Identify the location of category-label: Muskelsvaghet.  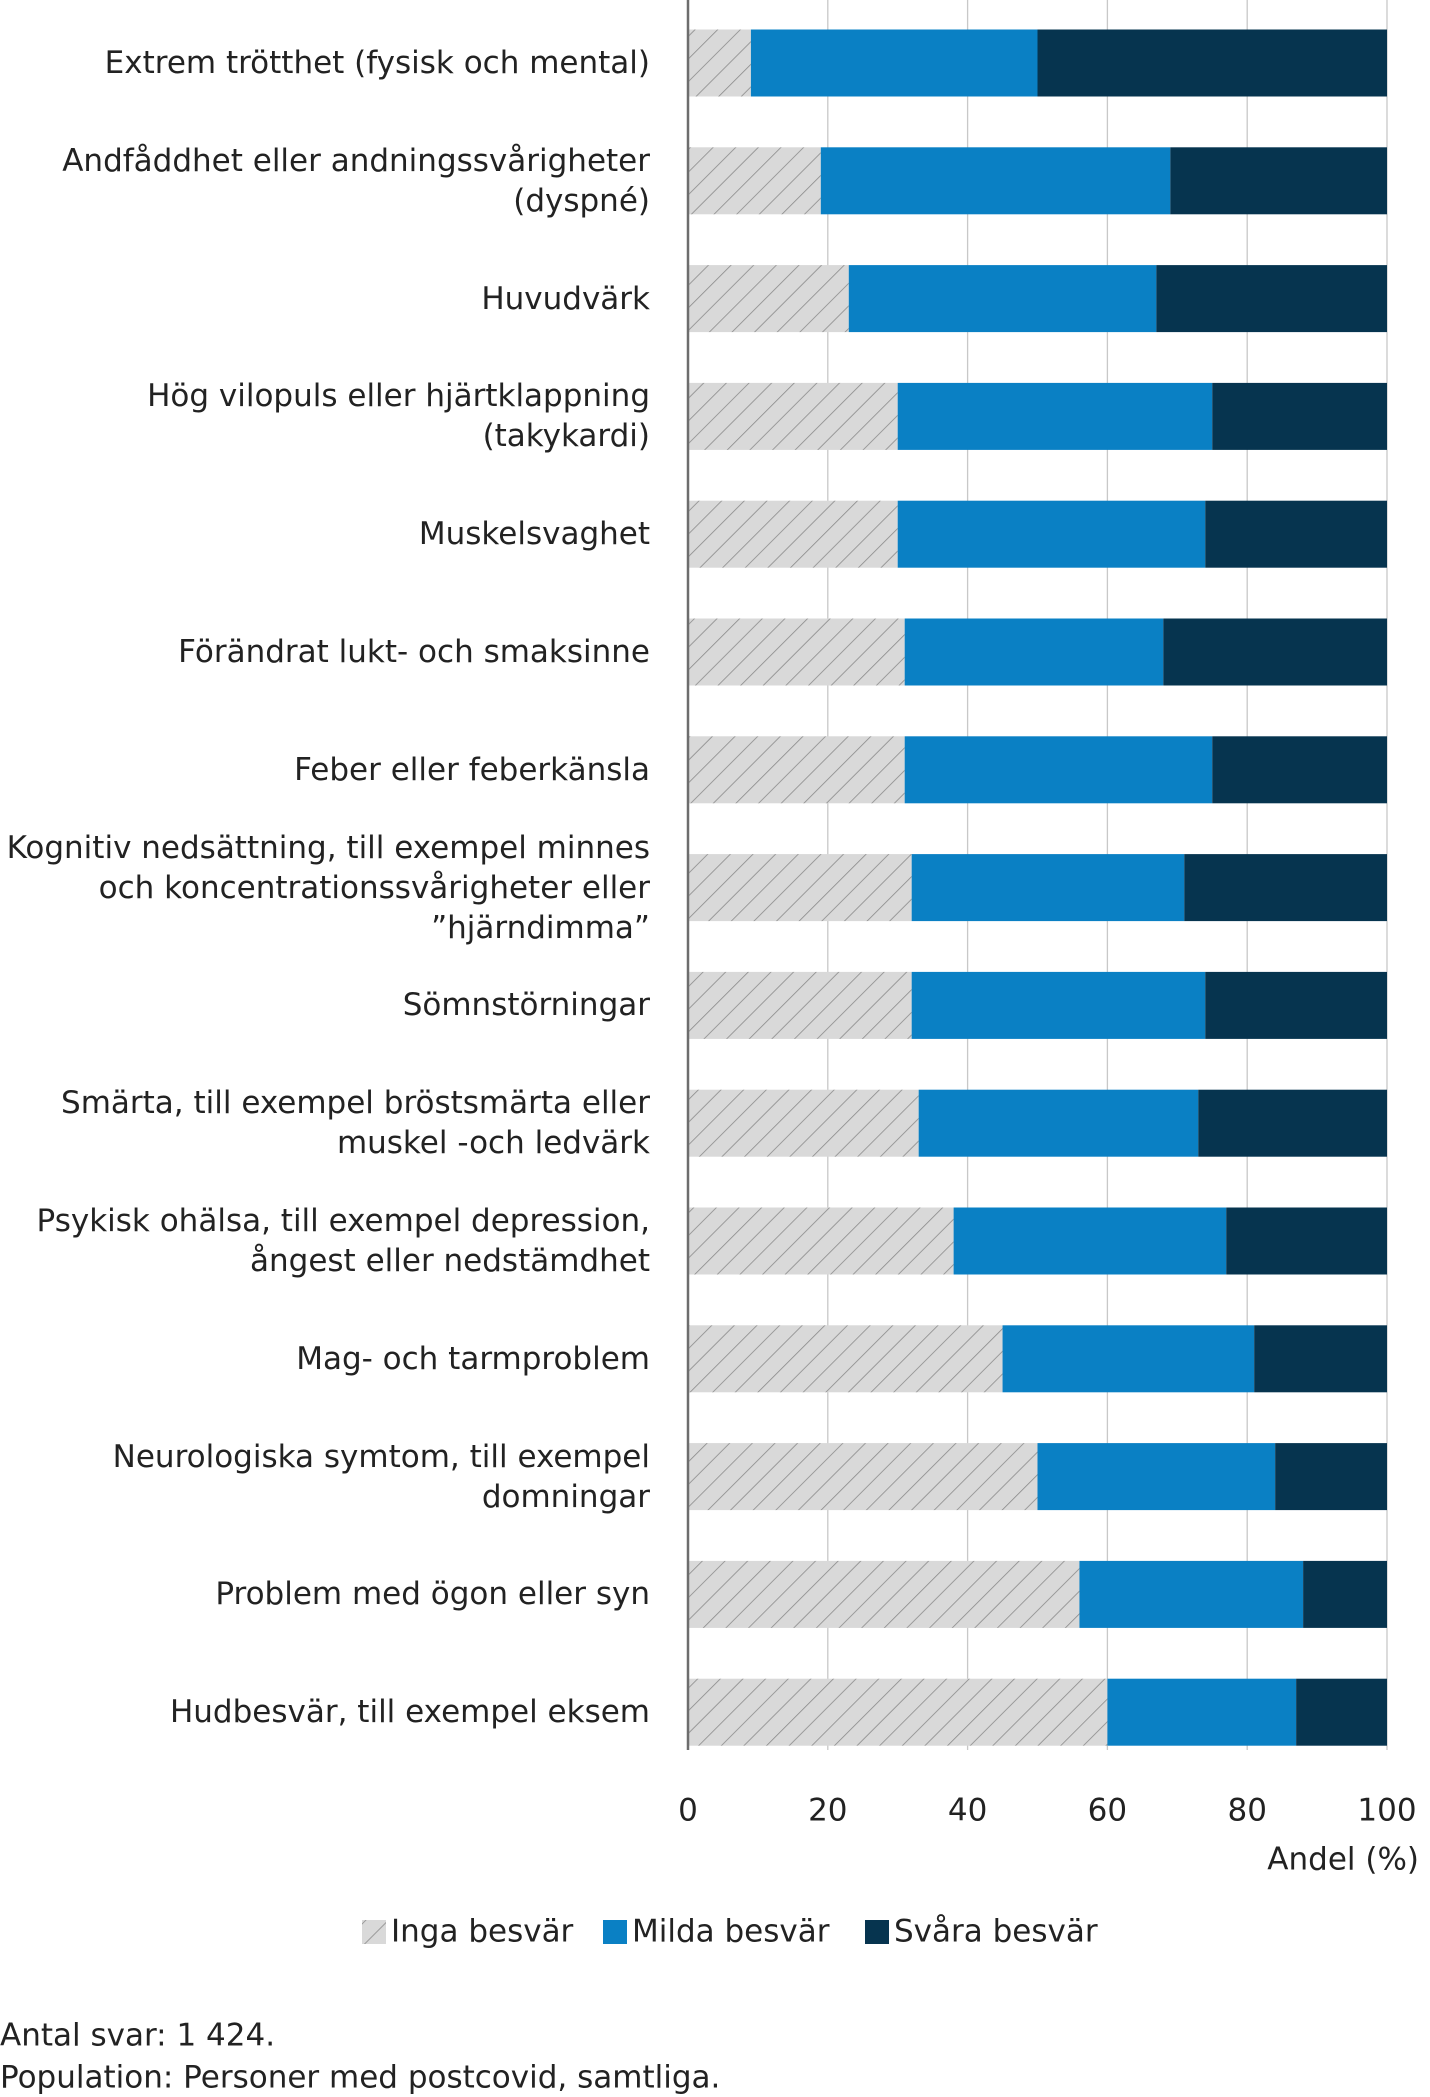
(534, 534).